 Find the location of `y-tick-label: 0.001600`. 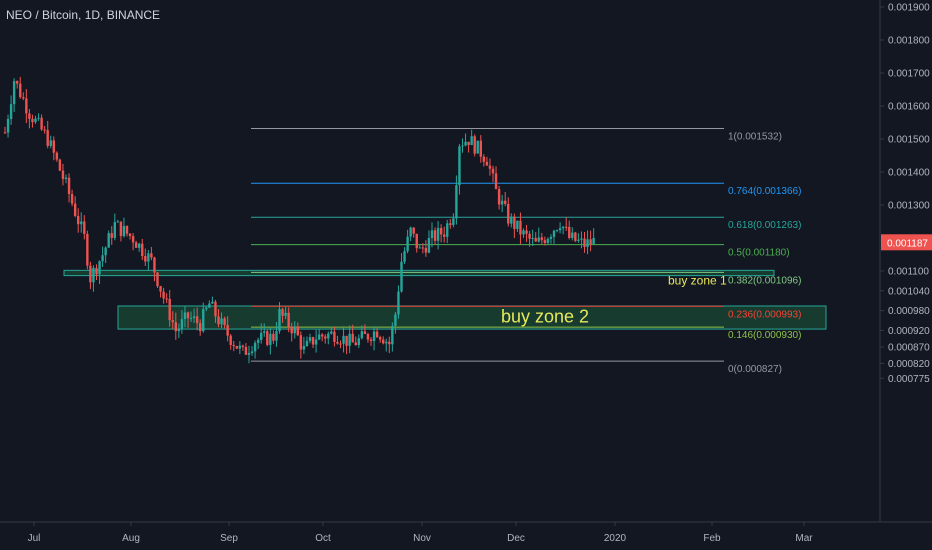

y-tick-label: 0.001600 is located at coordinates (909, 107).